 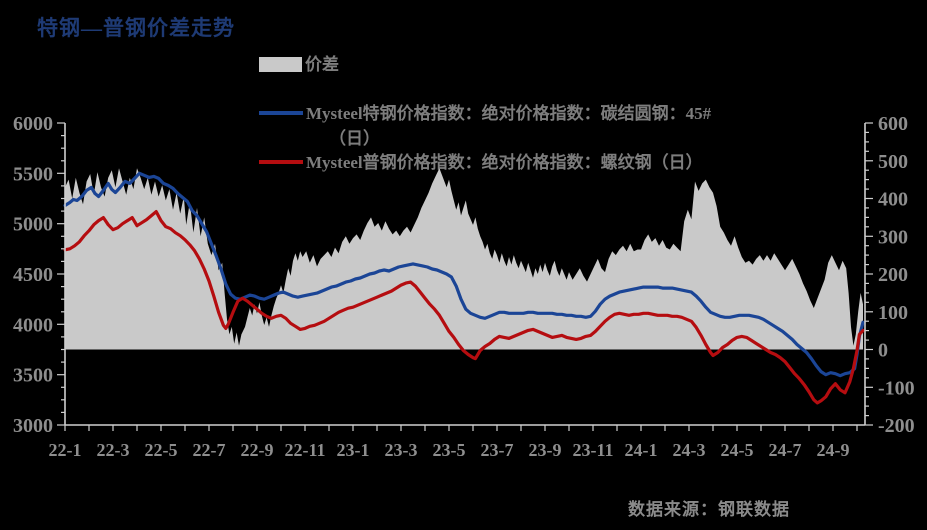 I want to click on legend-label-special-steel: Mysteel特钢价格指数：绝对价格指数：碳结圆钢：45# （日）, so click(x=508, y=126).